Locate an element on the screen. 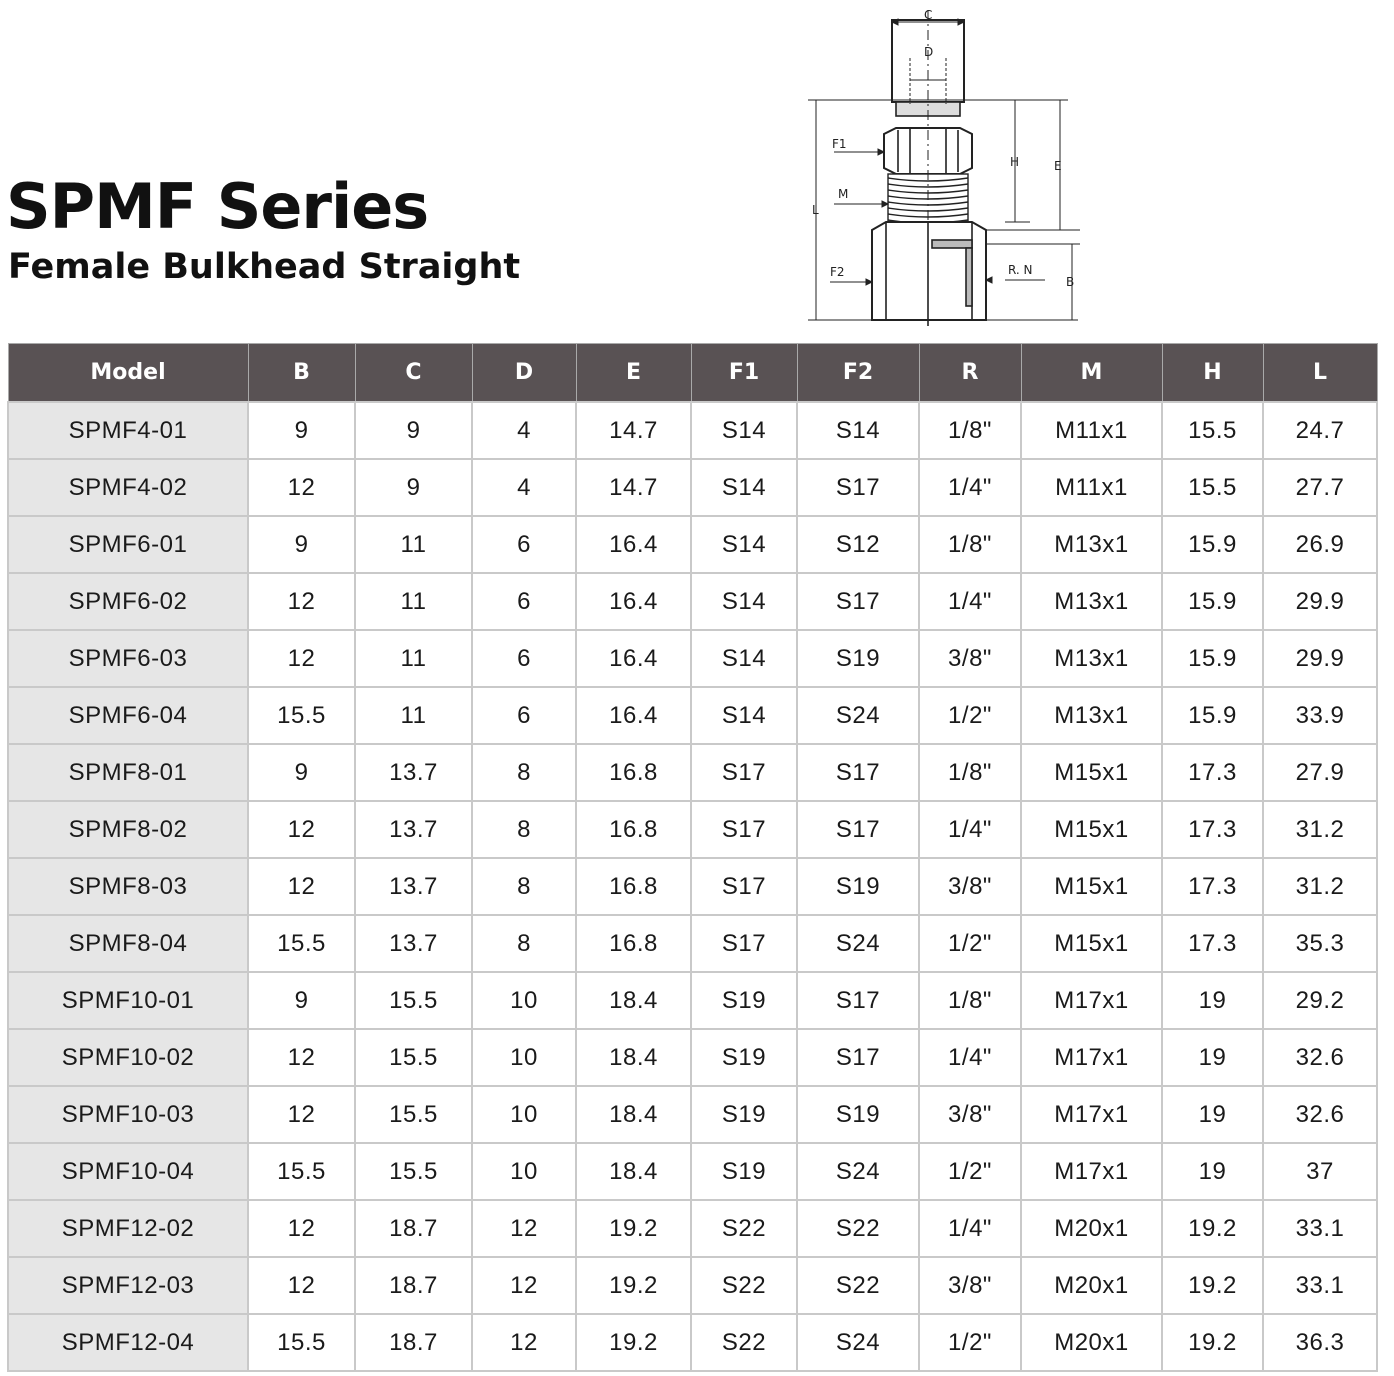 Image resolution: width=1394 pixels, height=1376 pixels. table-header-row: Model B C D E F1 F2 R M H L is located at coordinates (692, 373).